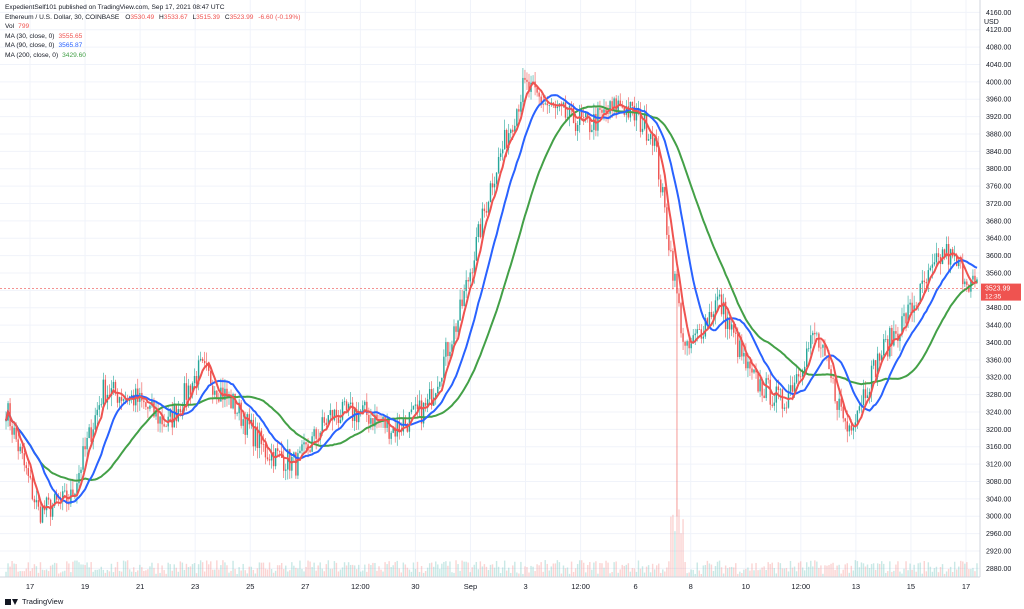 The image size is (1024, 609). Describe the element at coordinates (241, 17) in the screenshot. I see `ohlc-close: 3523.99` at that location.